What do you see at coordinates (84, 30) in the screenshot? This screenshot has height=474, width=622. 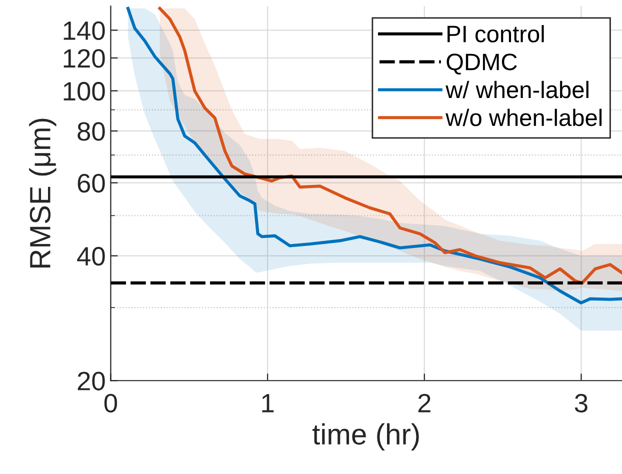 I see `y-tick-label: 140` at bounding box center [84, 30].